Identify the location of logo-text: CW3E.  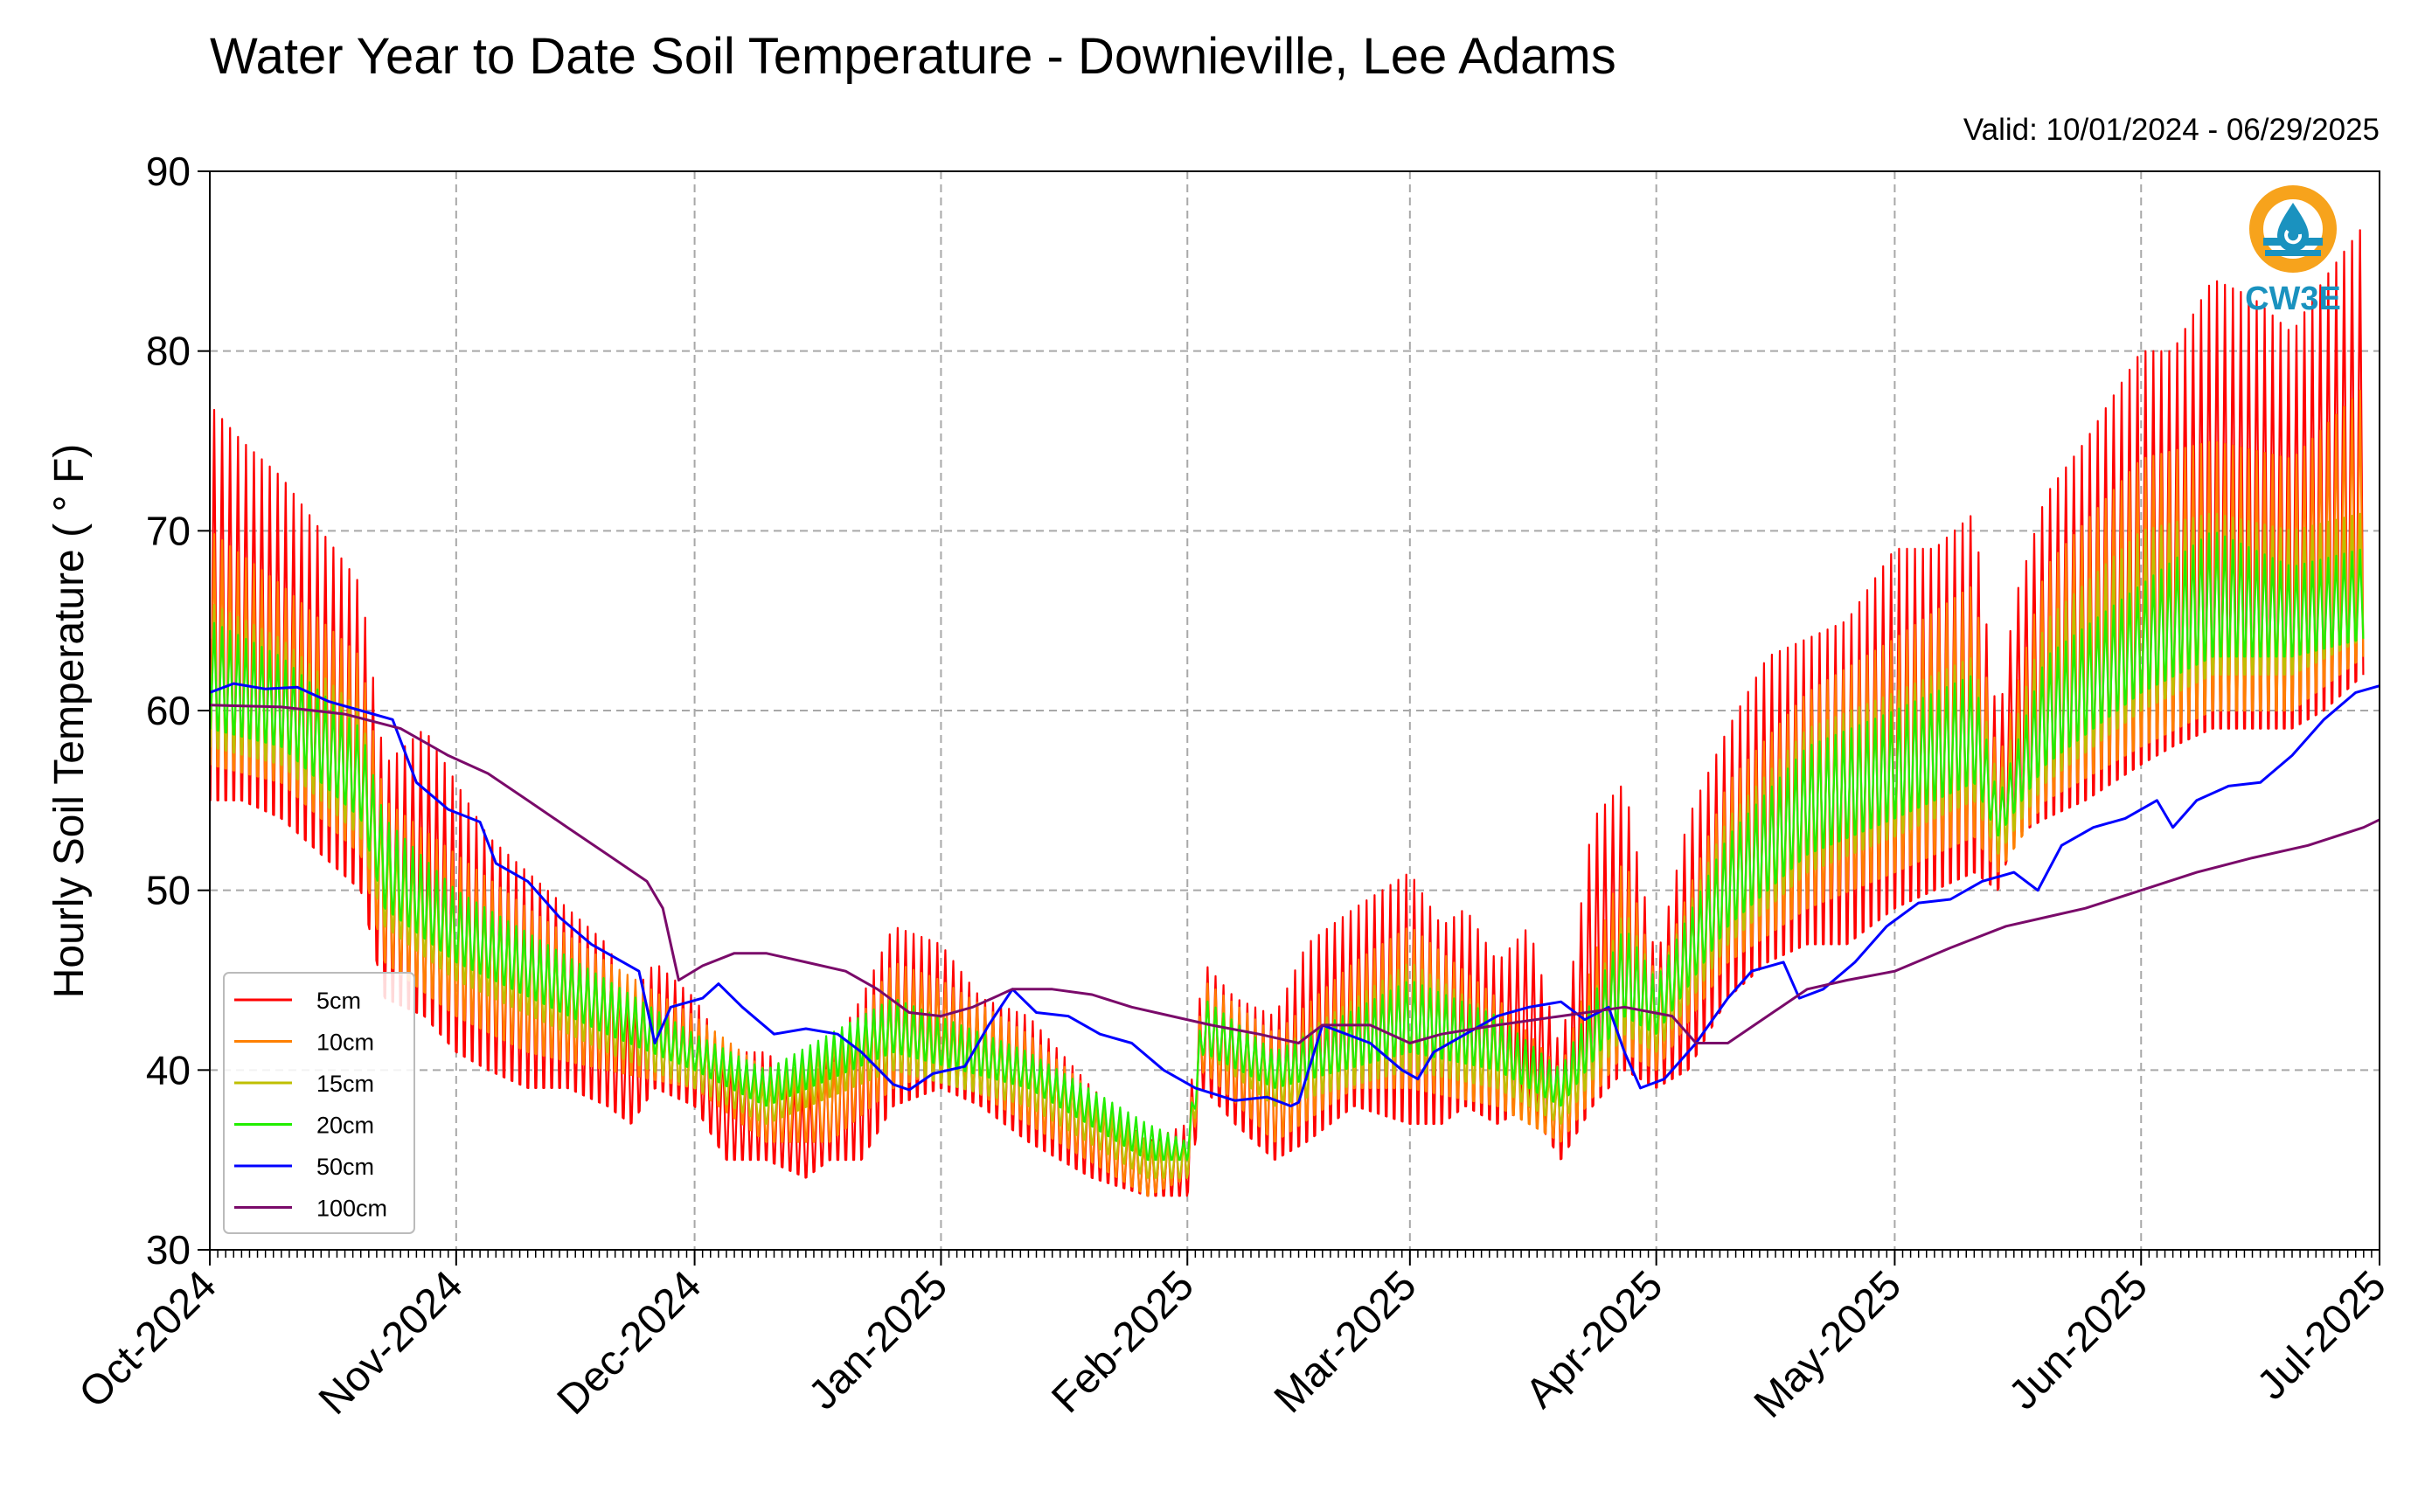
(2293, 299).